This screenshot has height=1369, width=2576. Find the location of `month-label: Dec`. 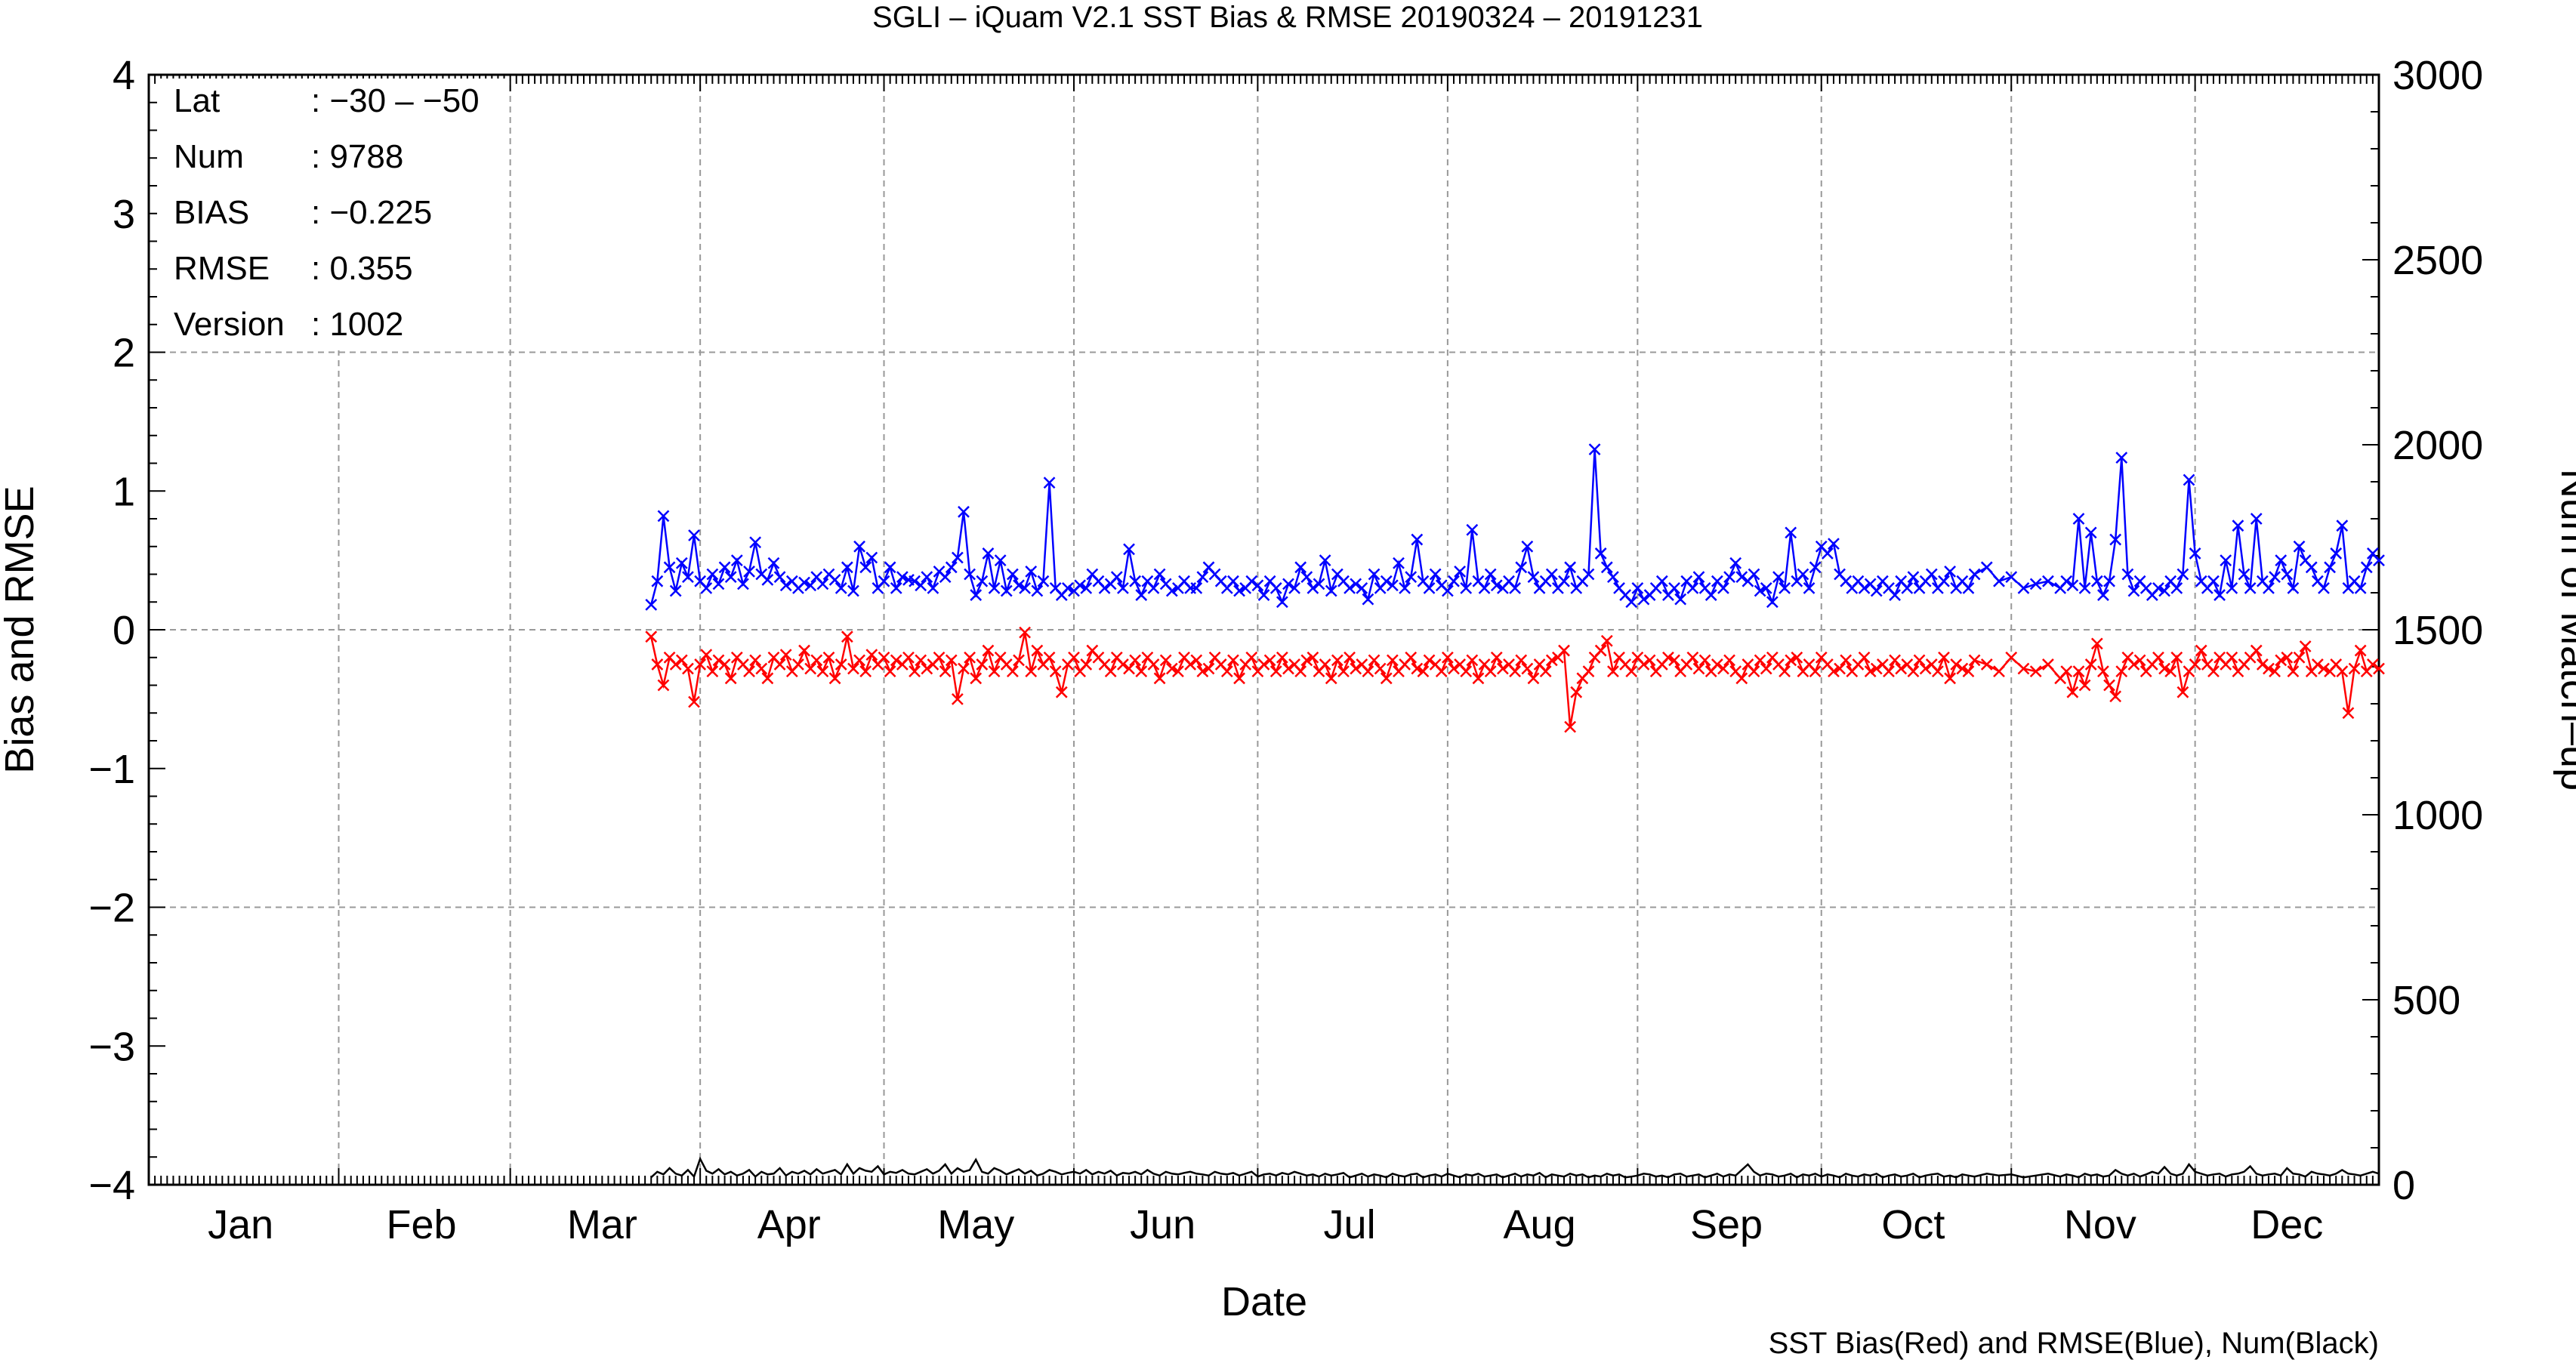

month-label: Dec is located at coordinates (2287, 1224).